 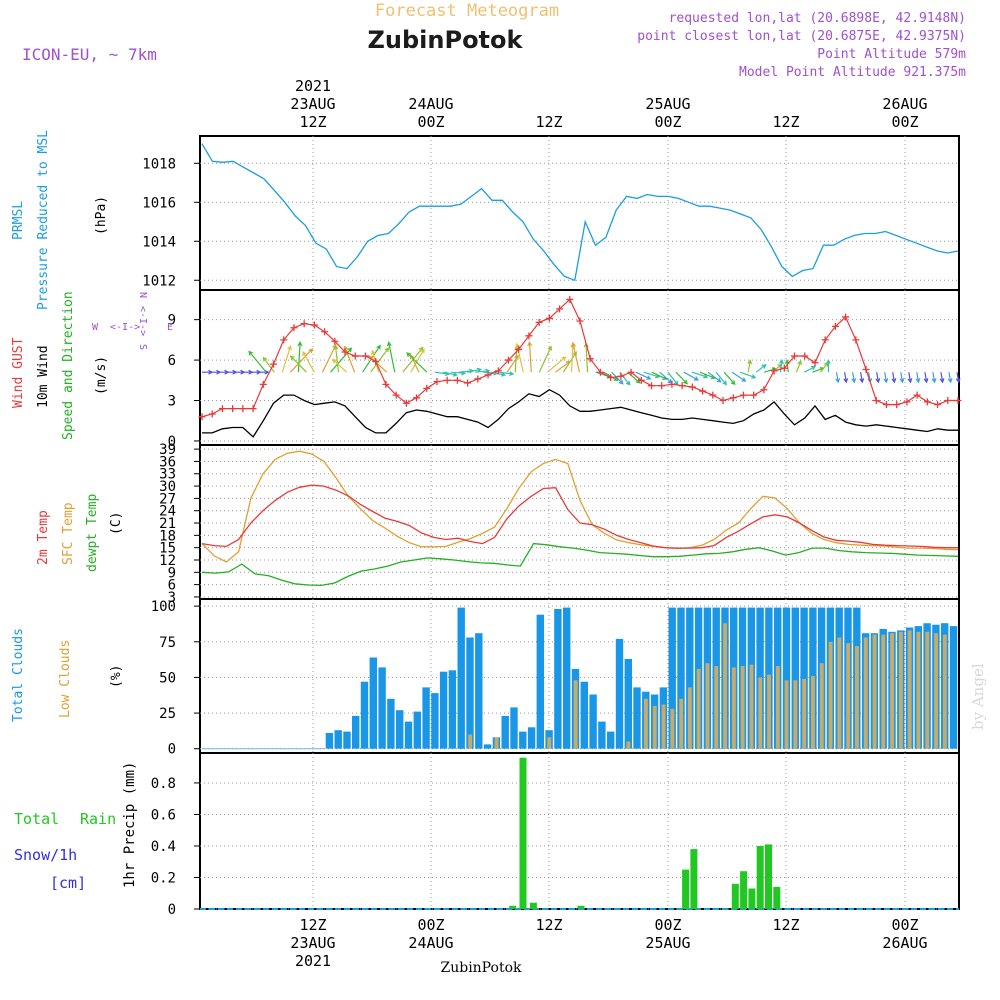 I want to click on temp2m-label: 2m Temp, so click(x=43, y=537).